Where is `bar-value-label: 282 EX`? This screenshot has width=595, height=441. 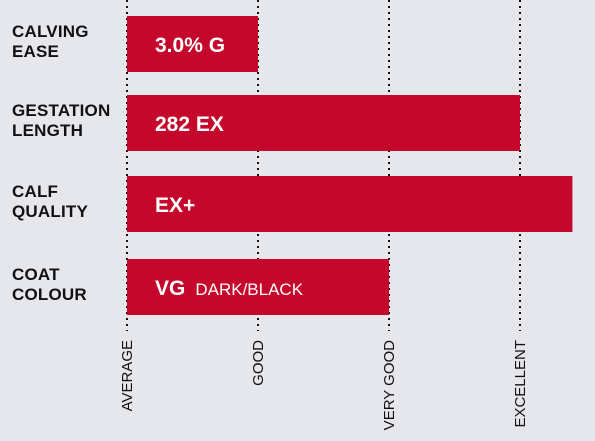 bar-value-label: 282 EX is located at coordinates (189, 124).